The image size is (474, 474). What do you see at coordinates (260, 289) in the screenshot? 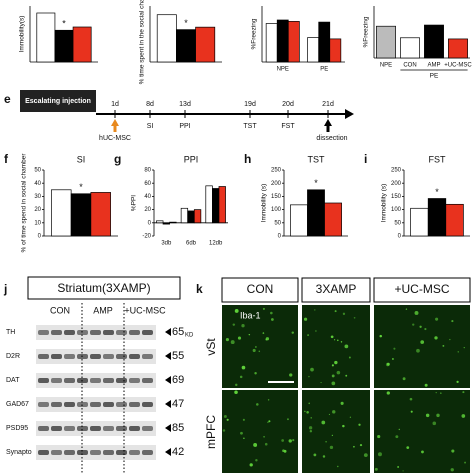
I see `column-label: CON` at bounding box center [260, 289].